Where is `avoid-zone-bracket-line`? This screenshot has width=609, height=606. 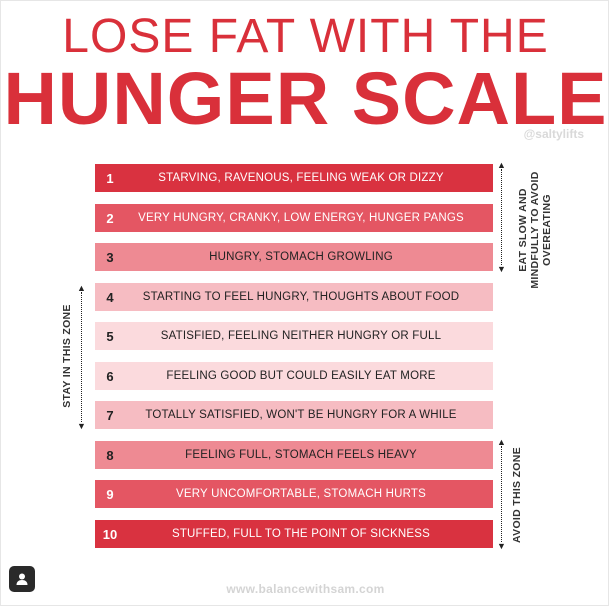 avoid-zone-bracket-line is located at coordinates (501, 494).